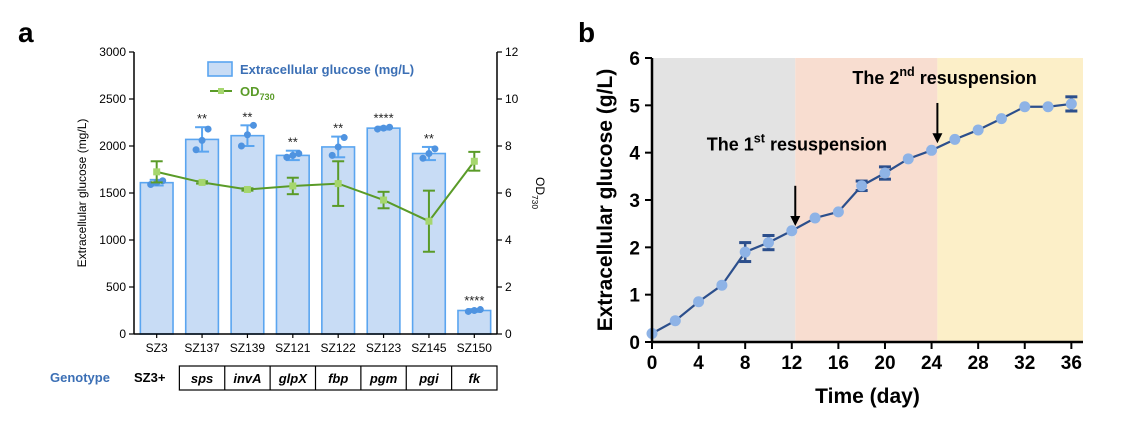 The image size is (1148, 429). I want to click on x-tick-label: 28, so click(978, 363).